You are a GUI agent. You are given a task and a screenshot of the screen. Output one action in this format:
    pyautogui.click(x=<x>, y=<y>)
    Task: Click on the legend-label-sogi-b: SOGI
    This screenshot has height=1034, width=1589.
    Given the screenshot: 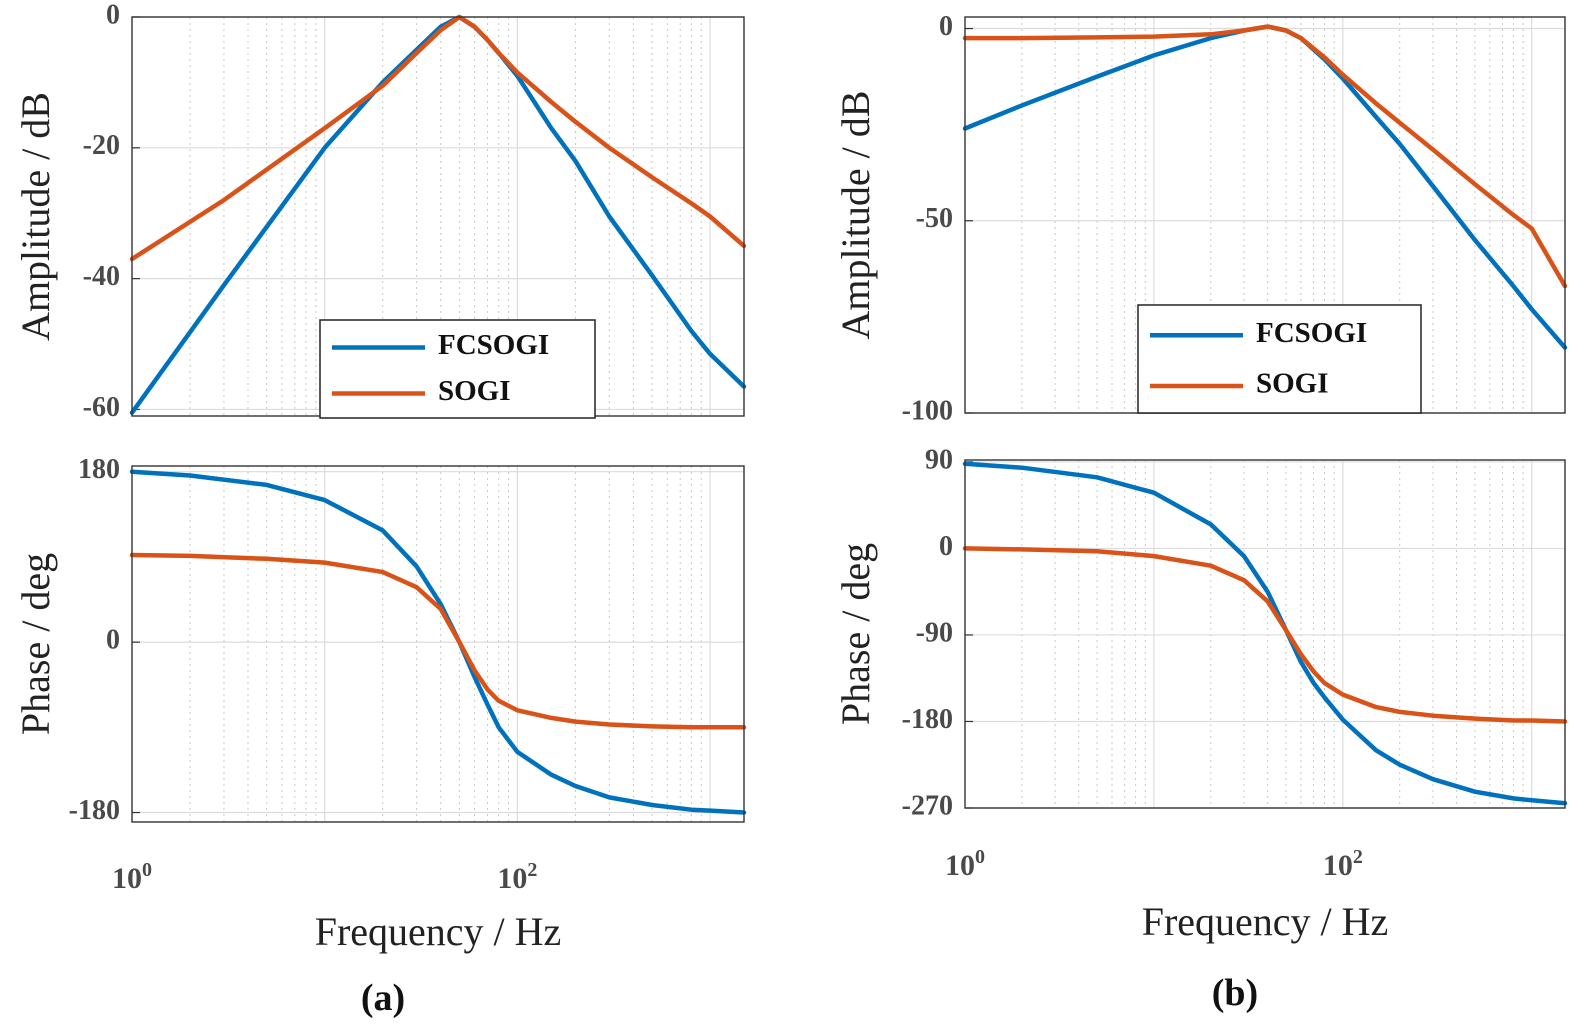 What is the action you would take?
    pyautogui.click(x=1292, y=384)
    